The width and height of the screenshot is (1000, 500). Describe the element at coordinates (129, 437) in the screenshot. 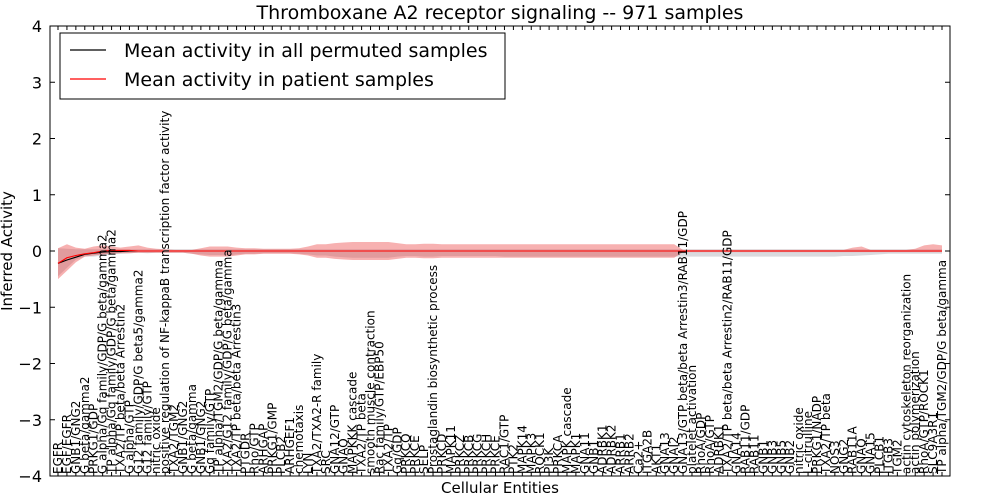

I see `category-label: G alpha/GTP` at that location.